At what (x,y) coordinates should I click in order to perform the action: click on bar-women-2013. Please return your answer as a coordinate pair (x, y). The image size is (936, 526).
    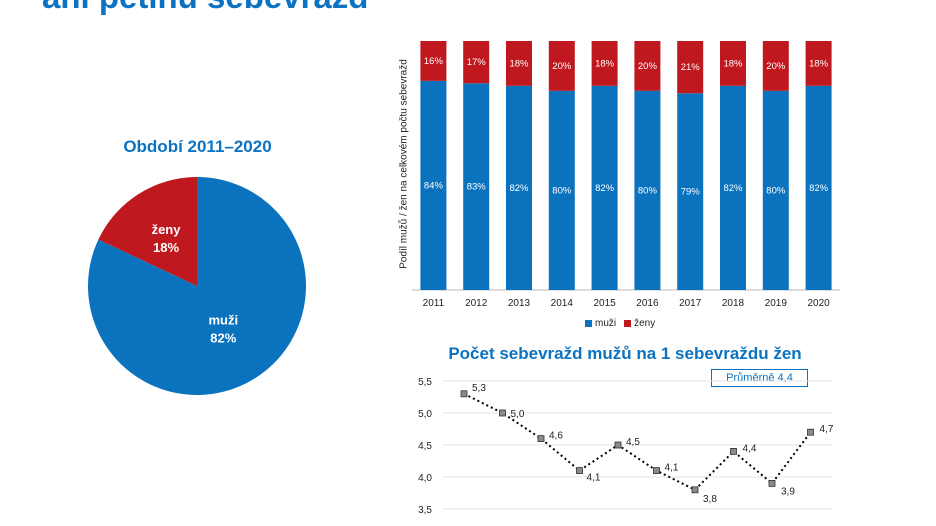
    Looking at the image, I should click on (519, 63).